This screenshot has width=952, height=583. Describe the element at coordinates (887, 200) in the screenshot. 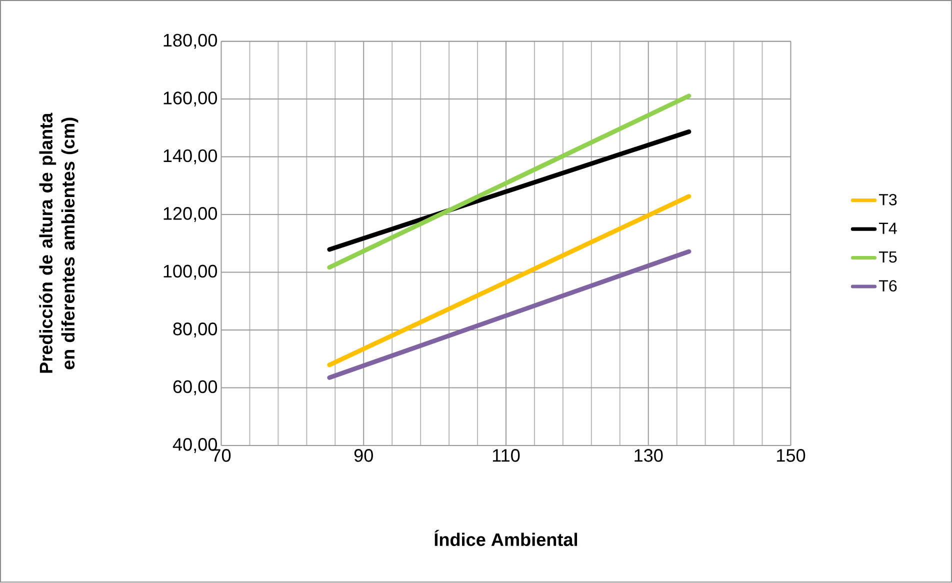

I see `legend-label: T3` at that location.